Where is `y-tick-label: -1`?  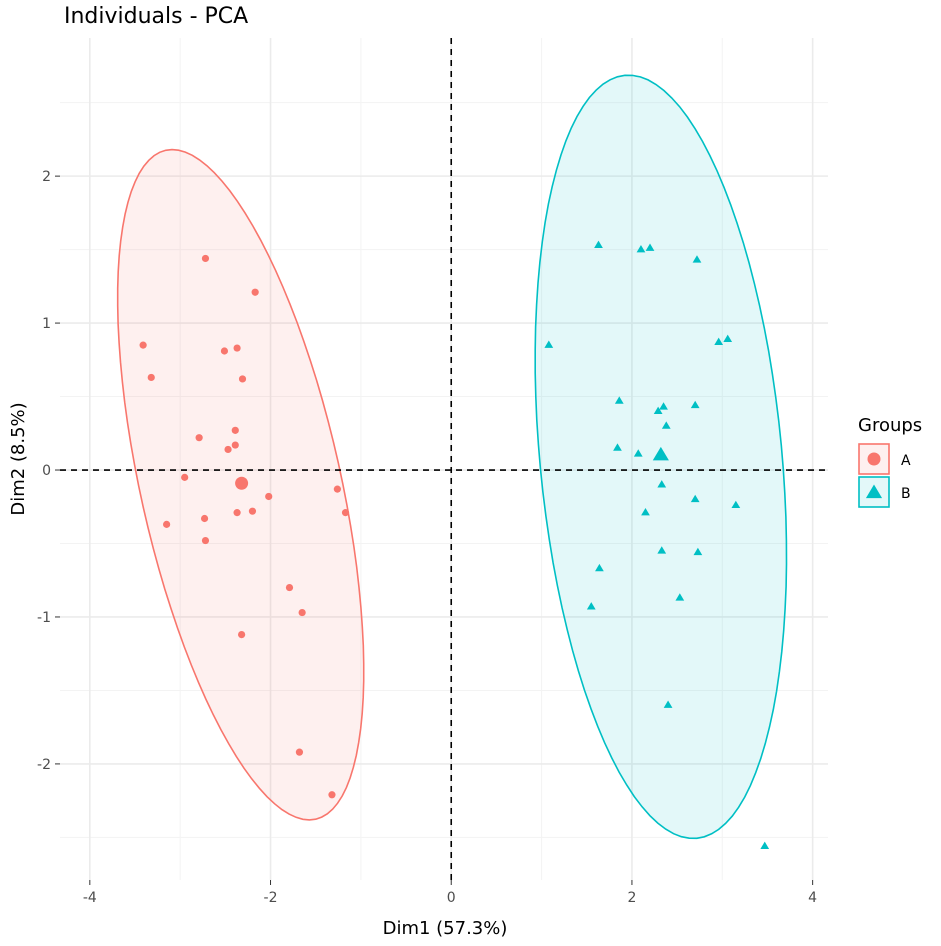
y-tick-label: -1 is located at coordinates (44, 618).